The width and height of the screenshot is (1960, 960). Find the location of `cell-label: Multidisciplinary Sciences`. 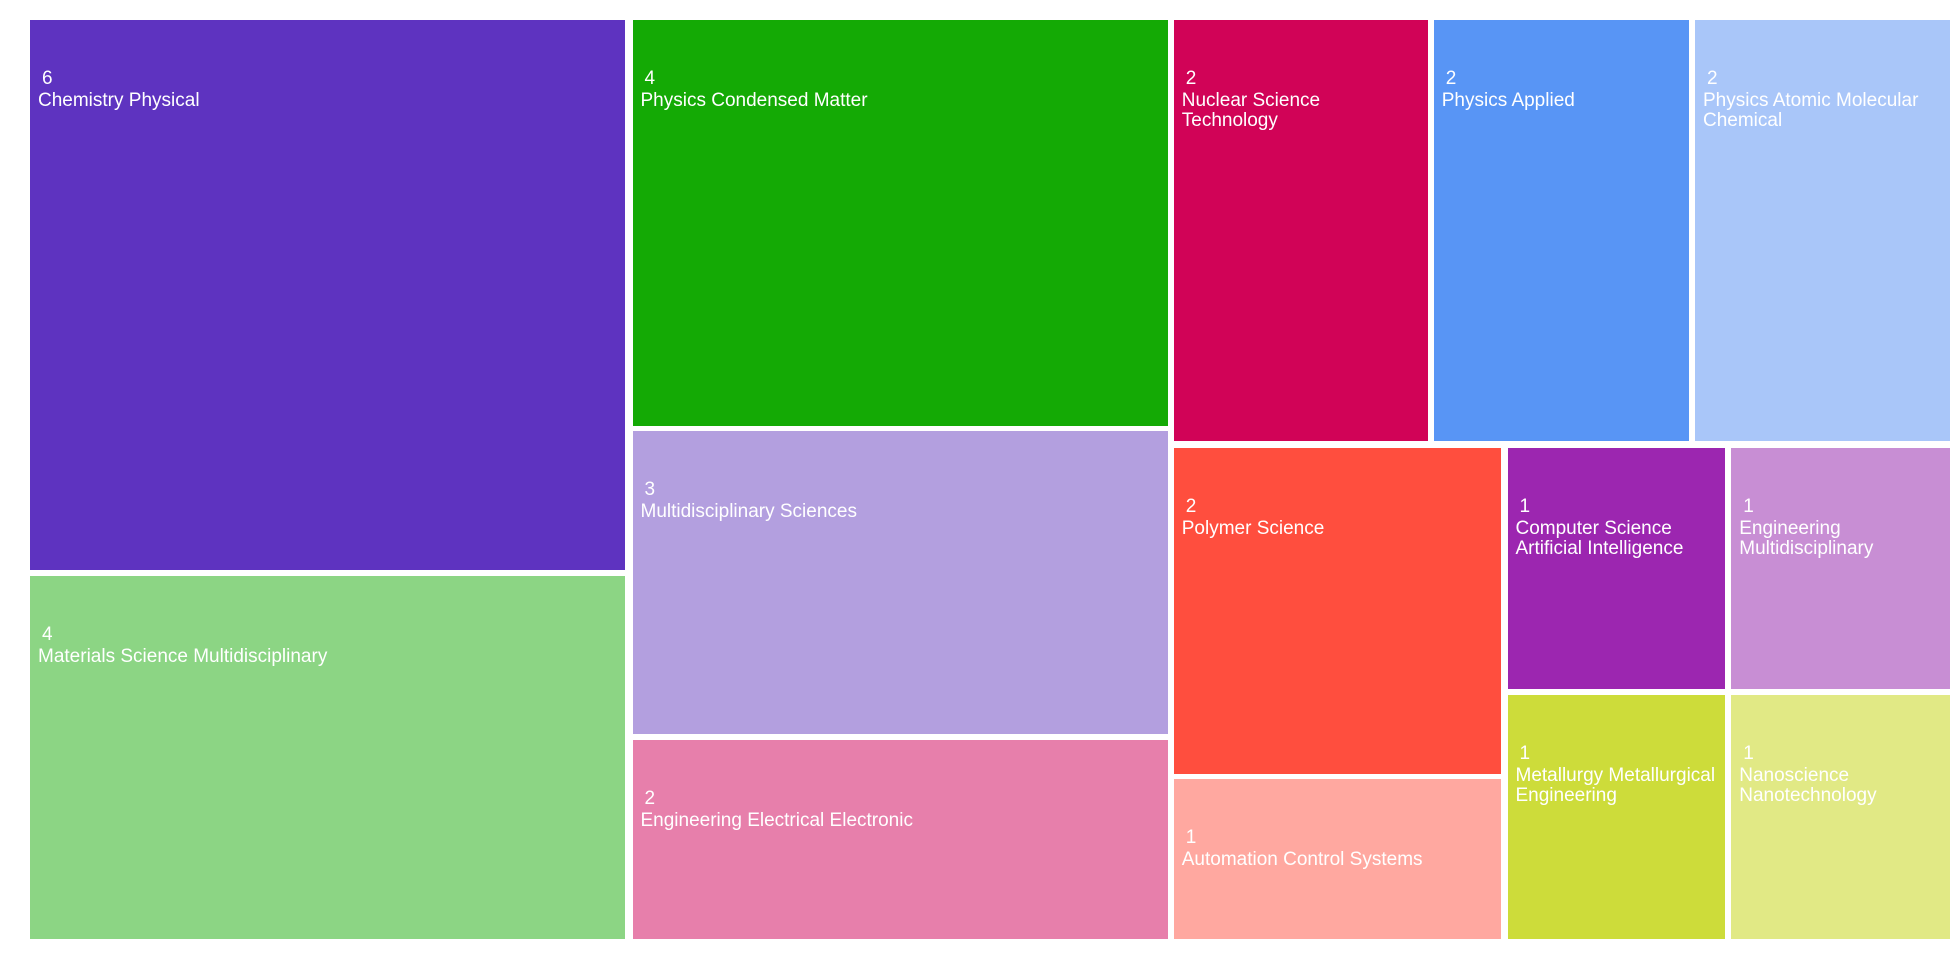

cell-label: Multidisciplinary Sciences is located at coordinates (748, 512).